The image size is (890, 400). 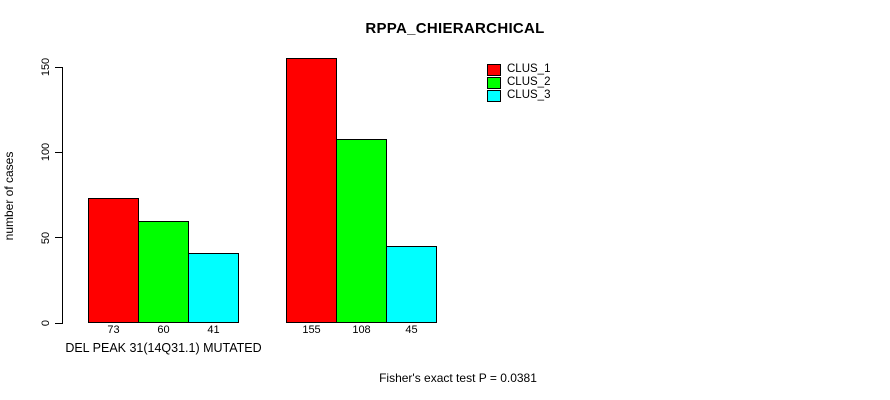 I want to click on legend-label: CLUS_3, so click(x=529, y=95).